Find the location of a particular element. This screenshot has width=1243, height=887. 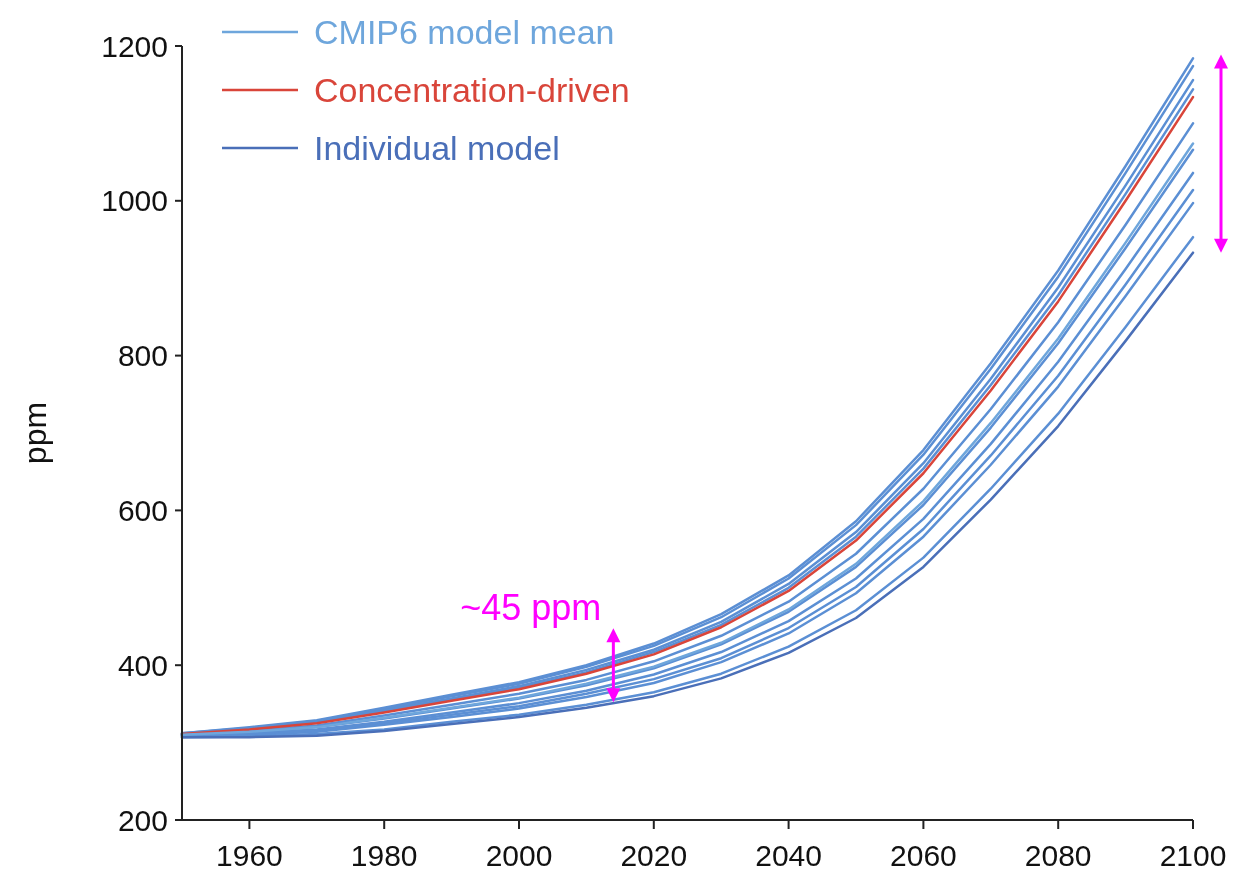

x-tick-label: 2100 is located at coordinates (1193, 855).